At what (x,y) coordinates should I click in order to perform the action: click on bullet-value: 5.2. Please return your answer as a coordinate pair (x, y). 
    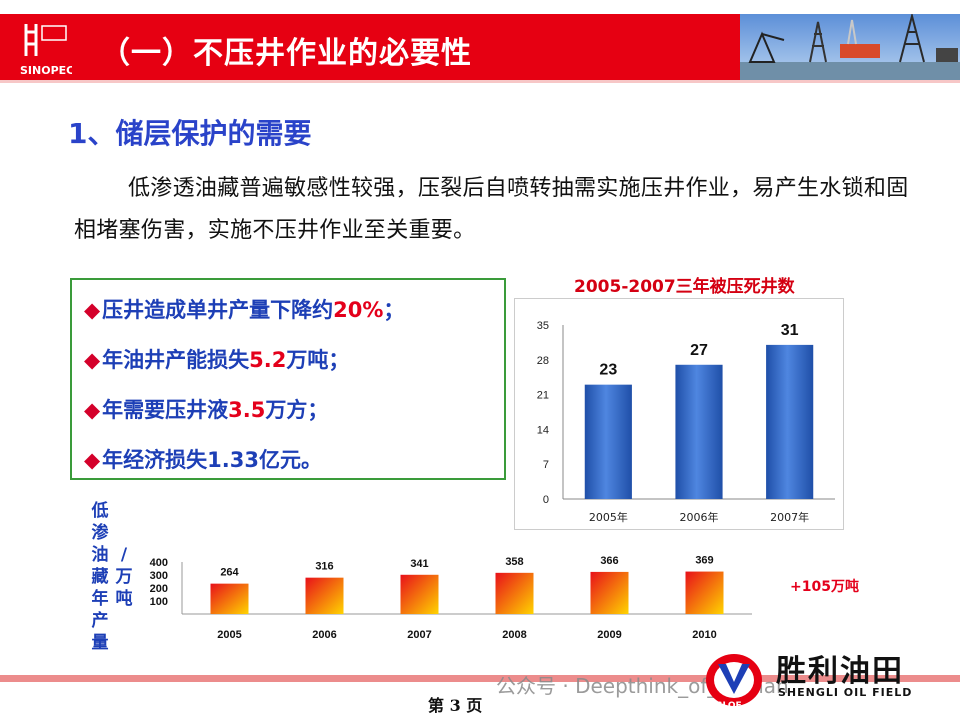
    Looking at the image, I should click on (268, 360).